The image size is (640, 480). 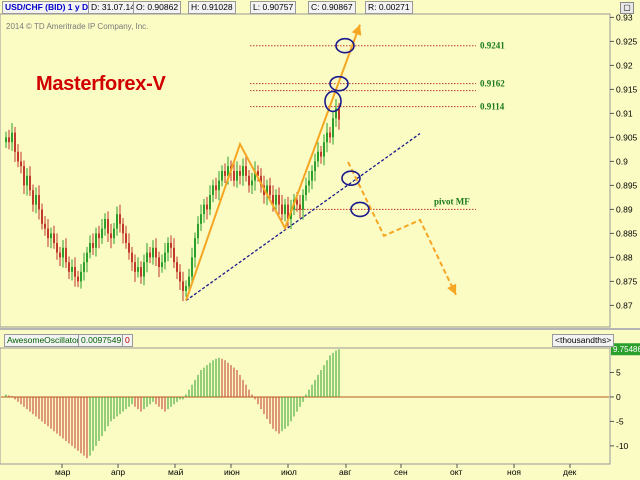 What do you see at coordinates (570, 472) in the screenshot?
I see `month-label: дек` at bounding box center [570, 472].